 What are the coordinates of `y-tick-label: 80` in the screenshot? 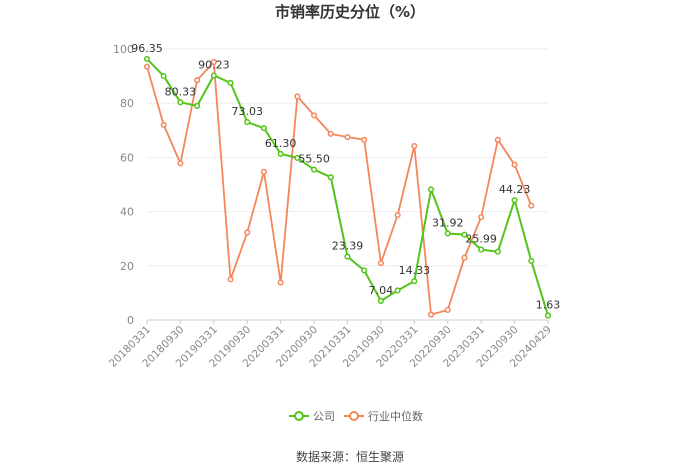 It's located at (127, 103).